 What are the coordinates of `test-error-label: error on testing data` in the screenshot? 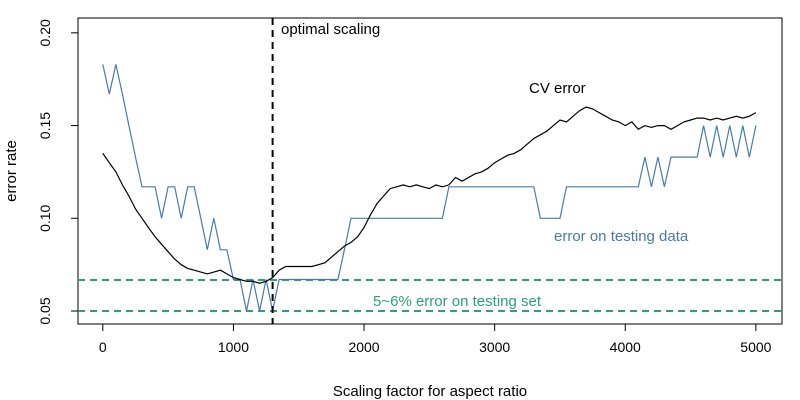 It's located at (621, 236).